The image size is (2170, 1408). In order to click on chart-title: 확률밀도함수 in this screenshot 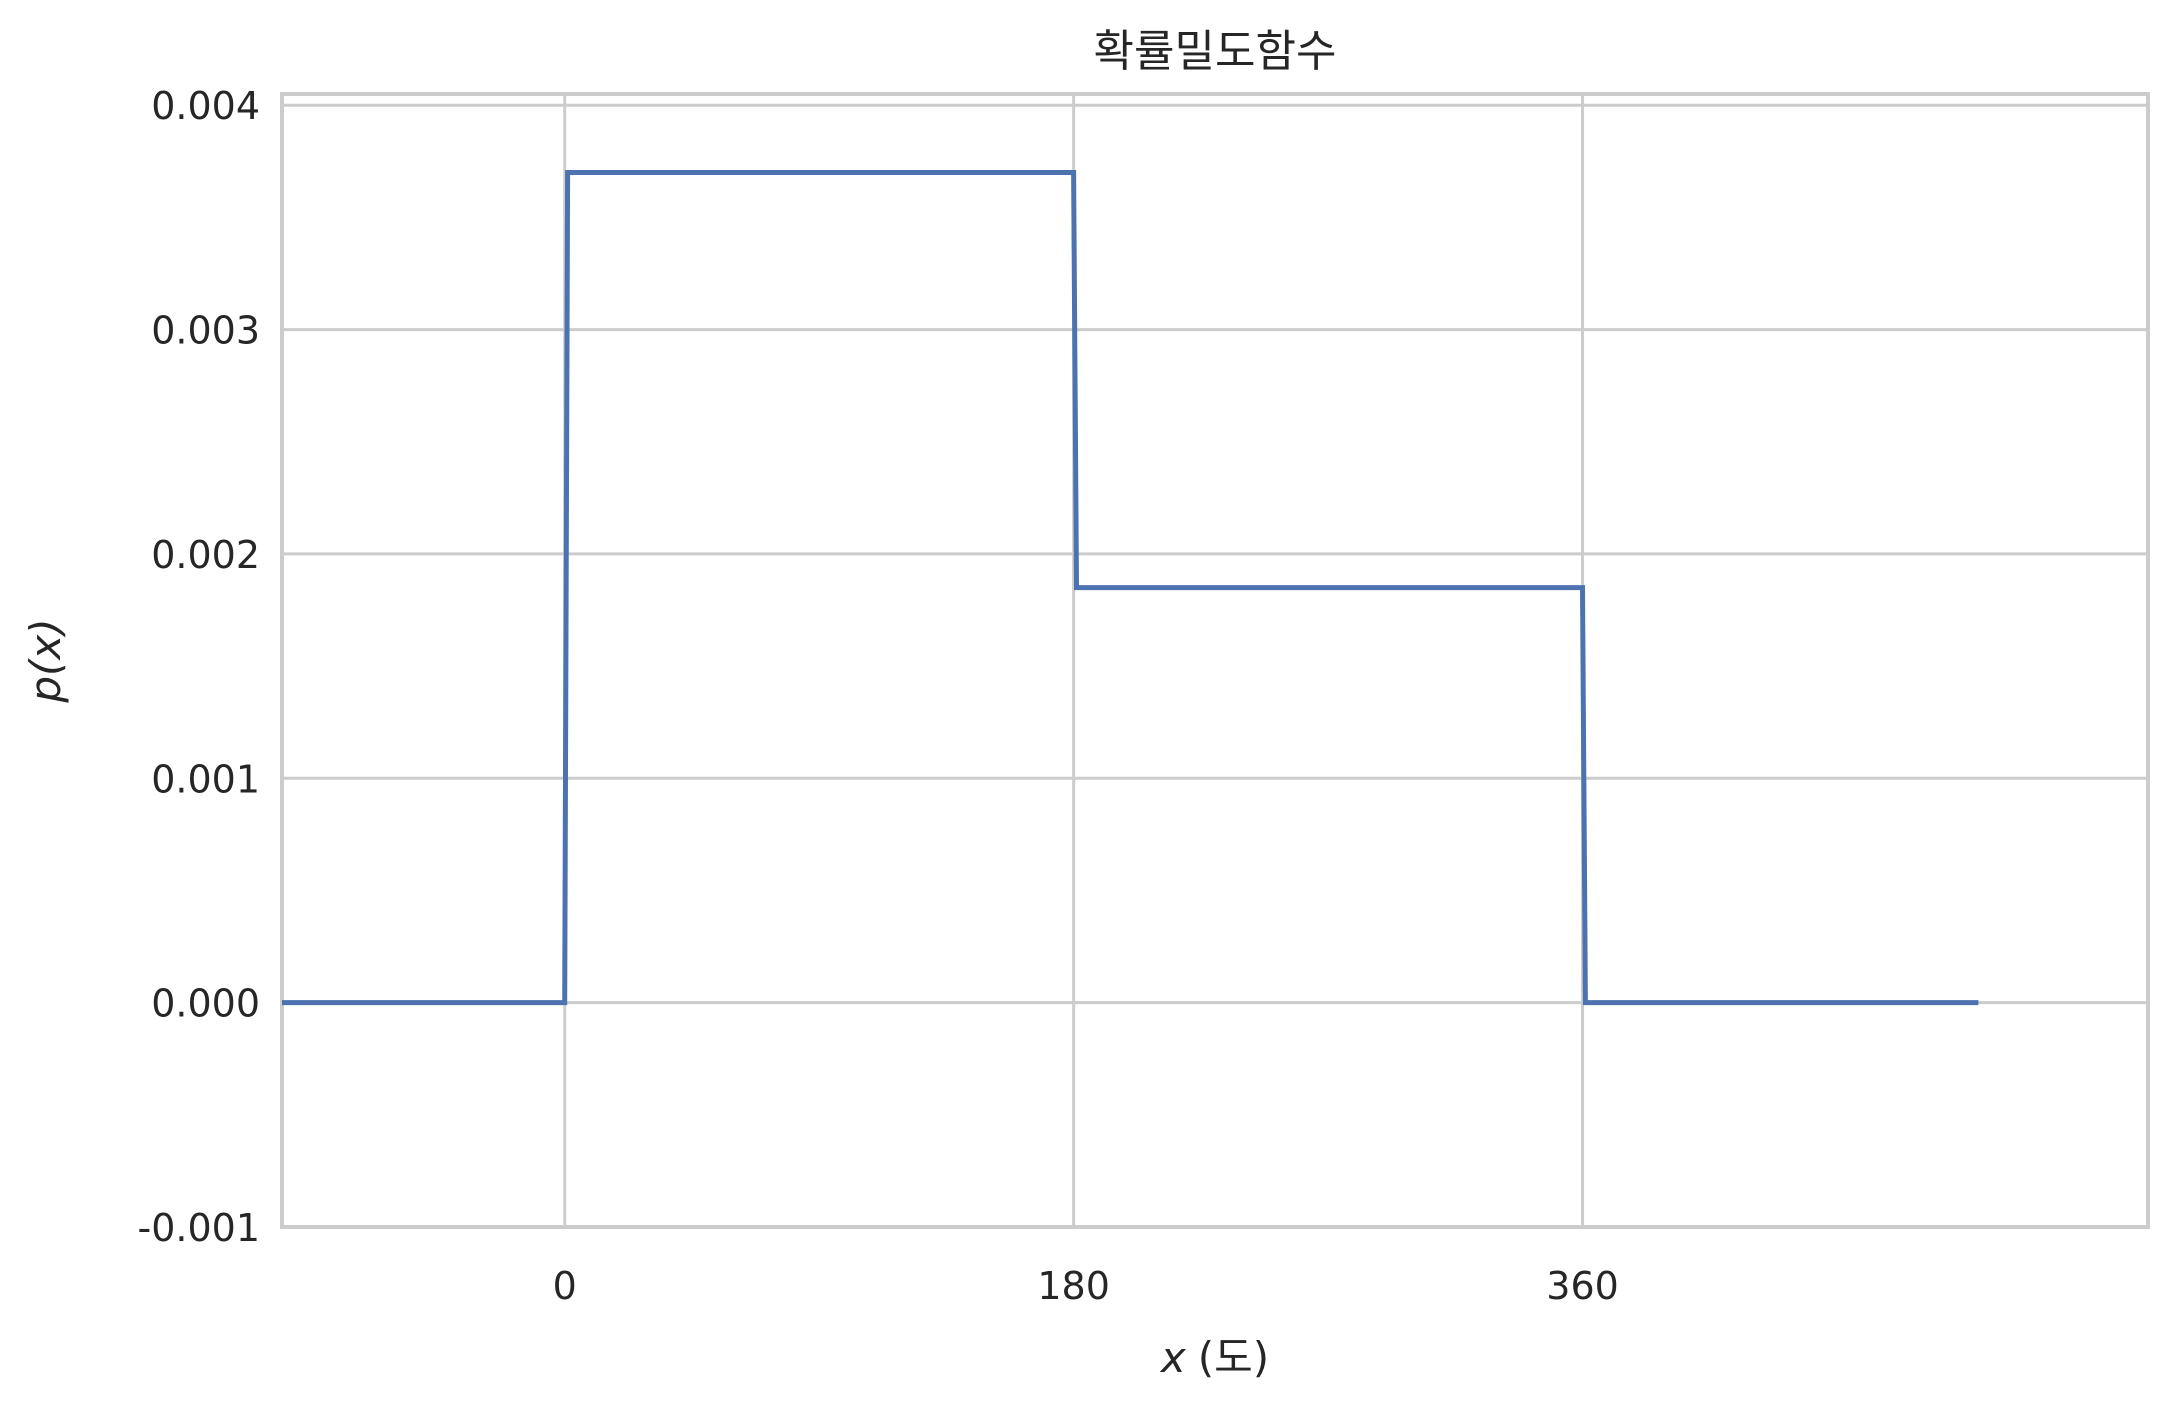, I will do `click(1215, 51)`.